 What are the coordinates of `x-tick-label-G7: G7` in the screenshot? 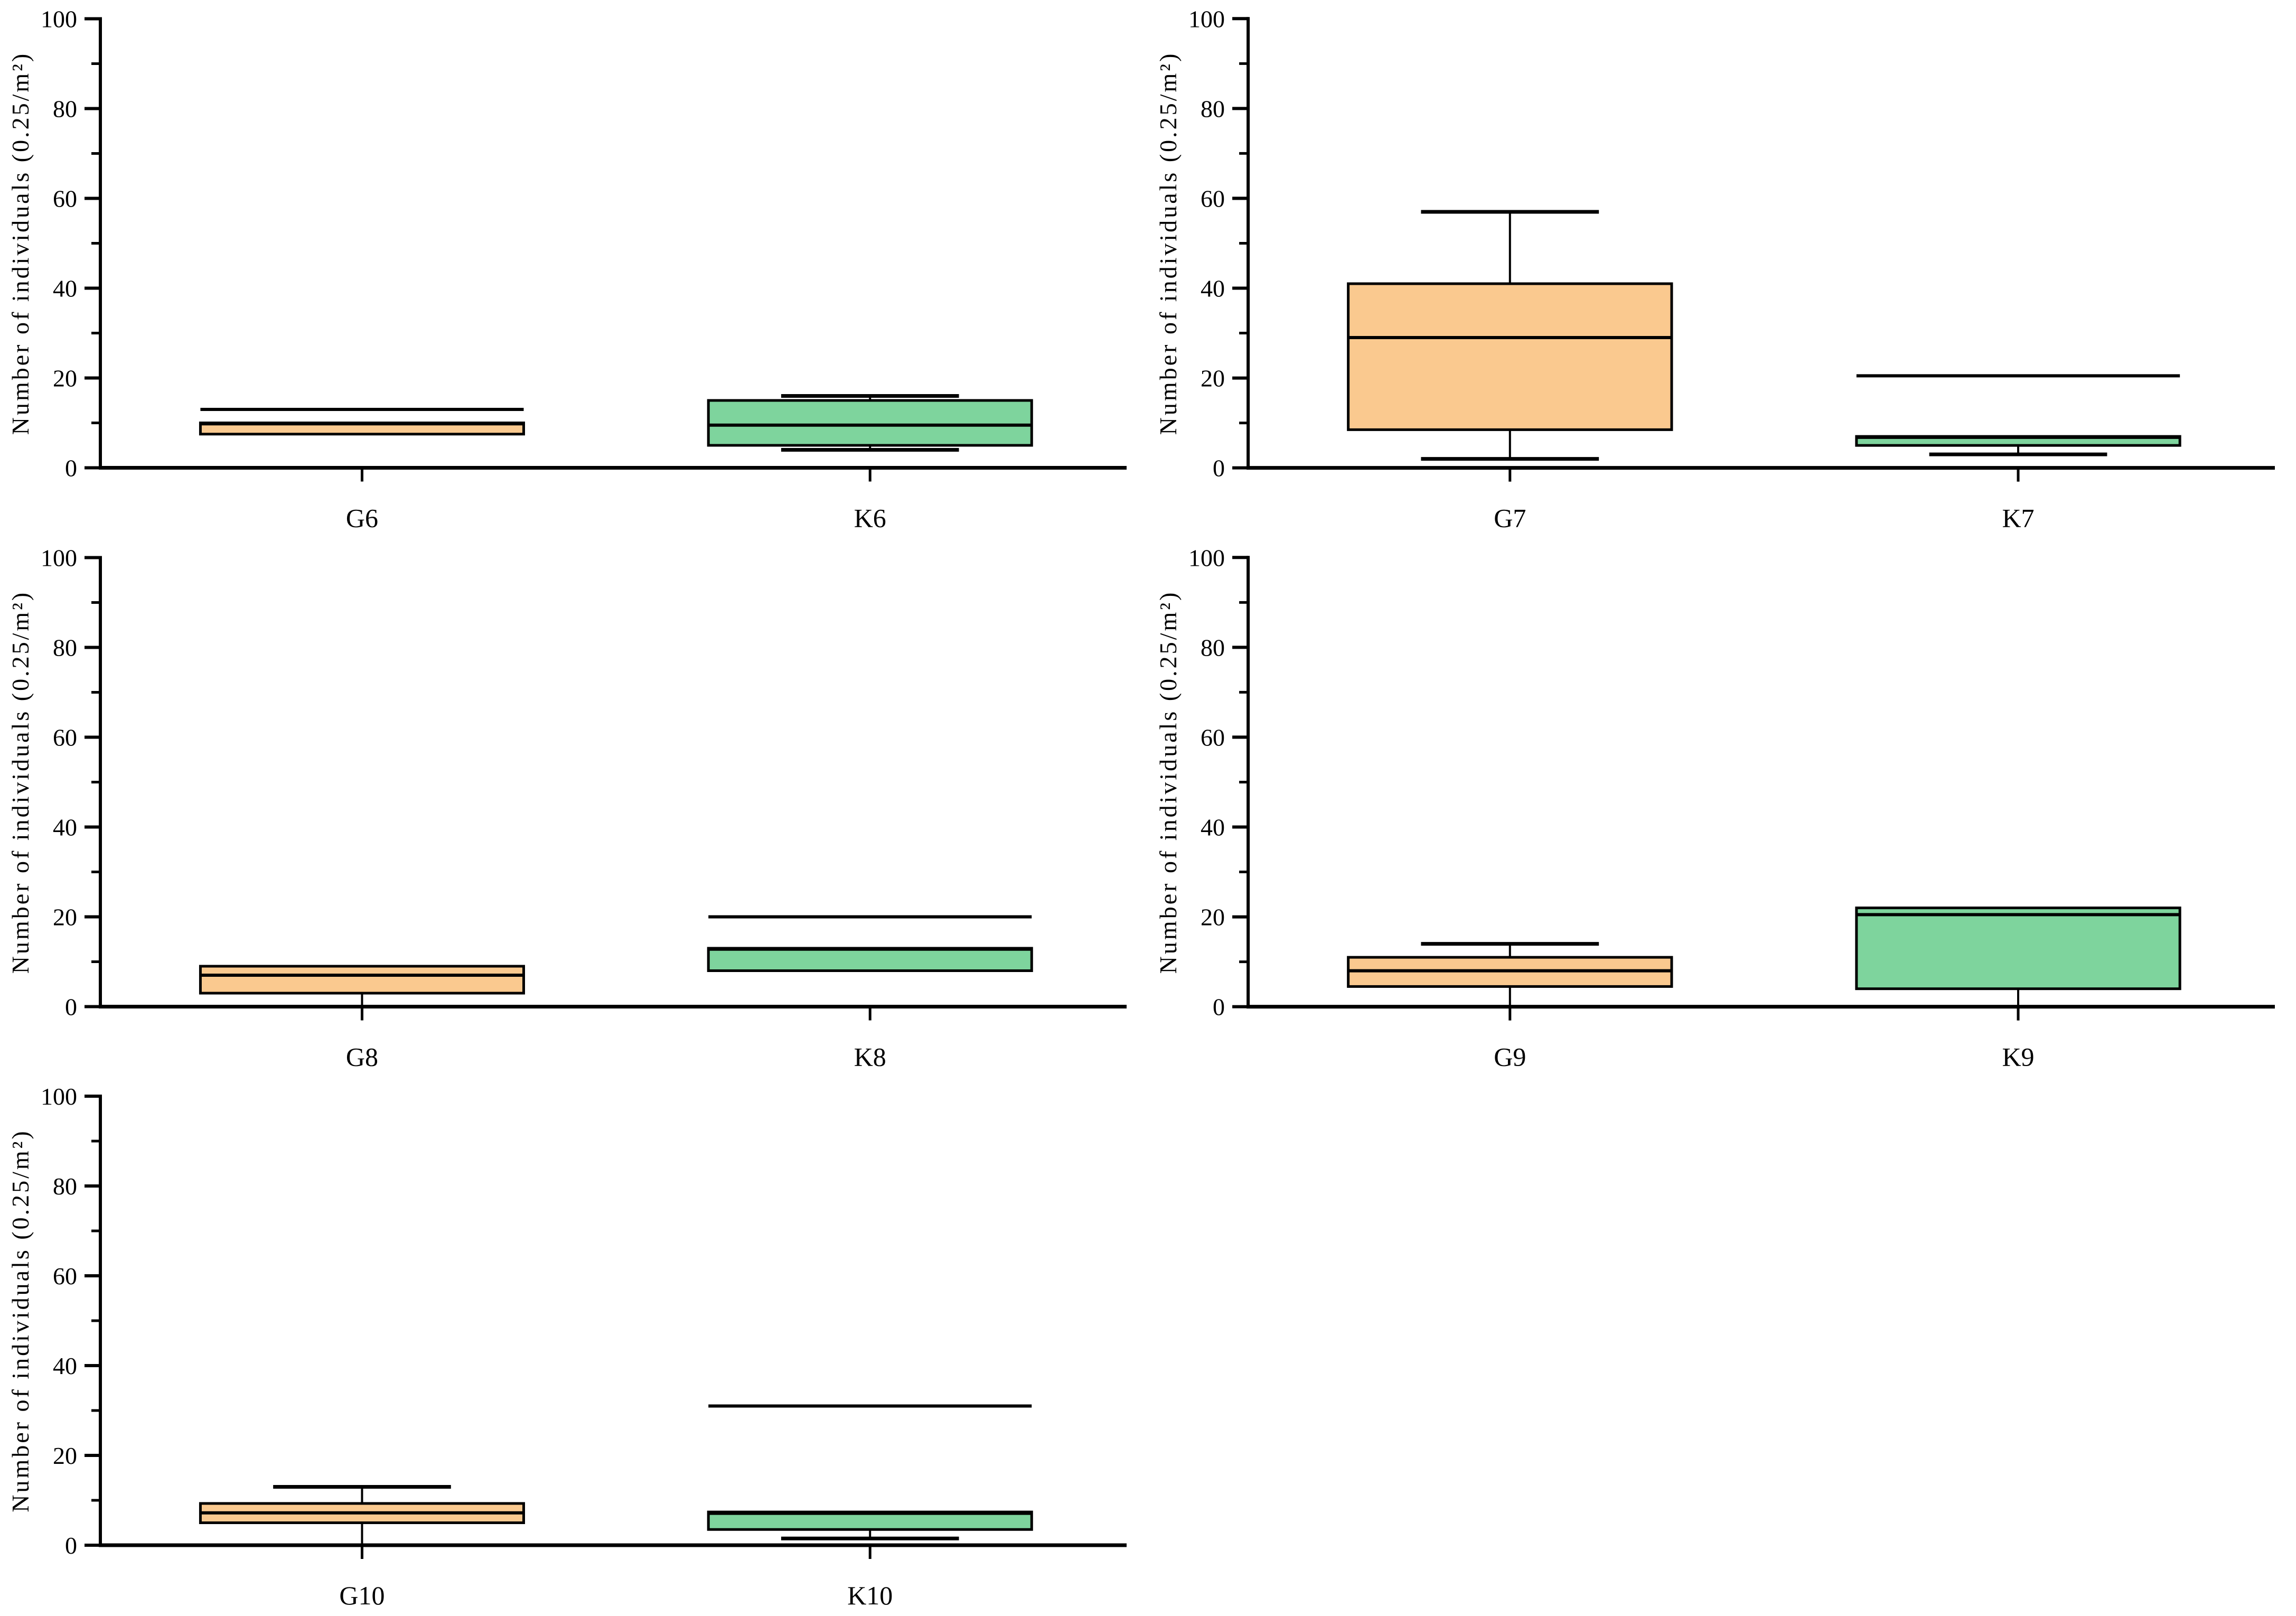 It's located at (1510, 518).